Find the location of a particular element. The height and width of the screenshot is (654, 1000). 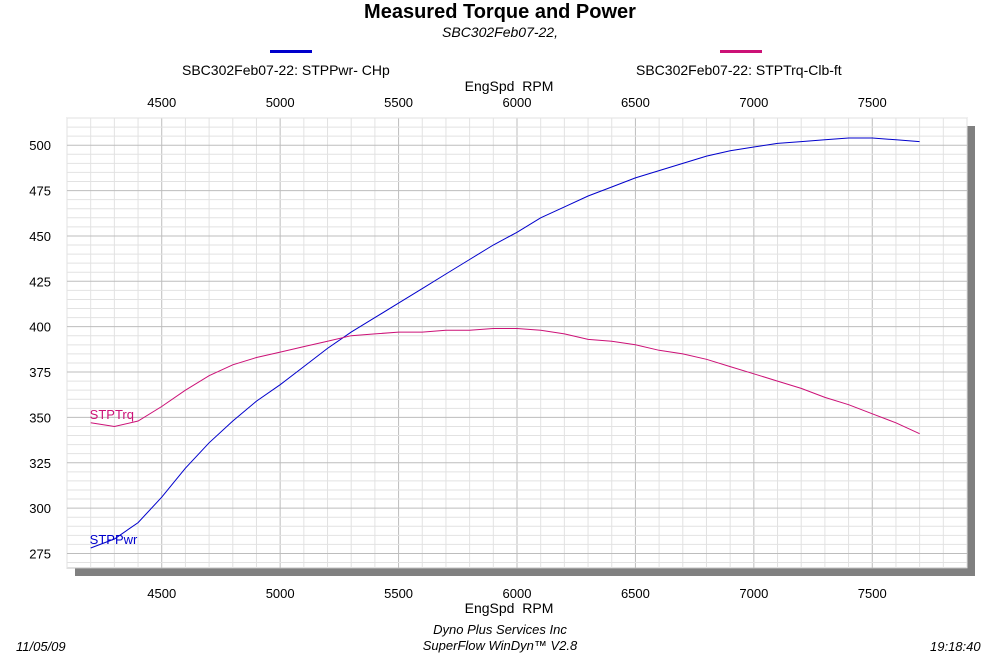

series-label-torque: STPTrq is located at coordinates (112, 414).